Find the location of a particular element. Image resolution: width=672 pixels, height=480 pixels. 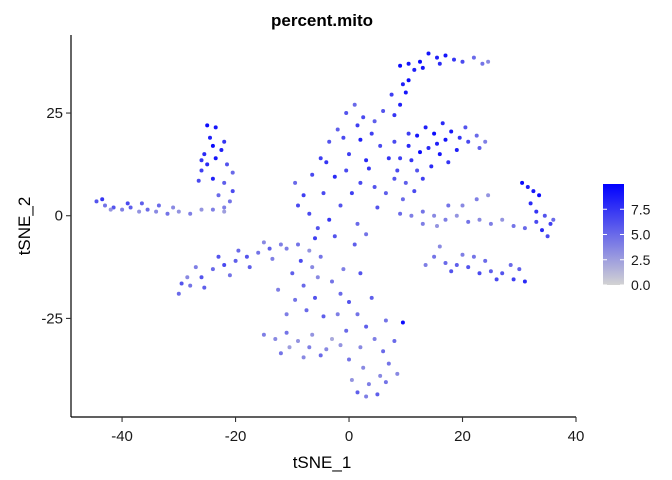

colorbar-label: 2.5 is located at coordinates (641, 260).